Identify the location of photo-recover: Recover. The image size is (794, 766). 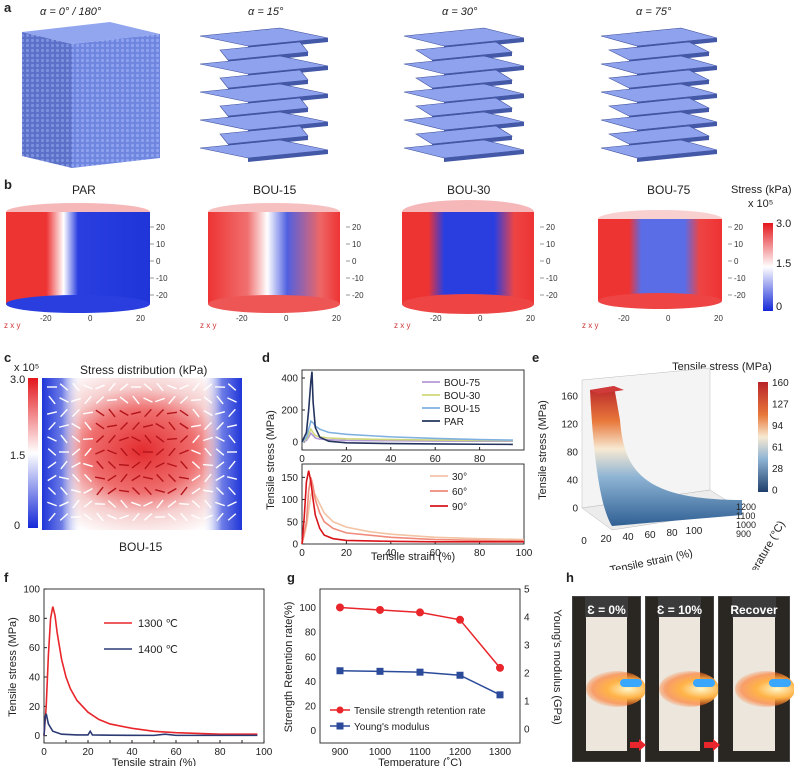
(756, 679).